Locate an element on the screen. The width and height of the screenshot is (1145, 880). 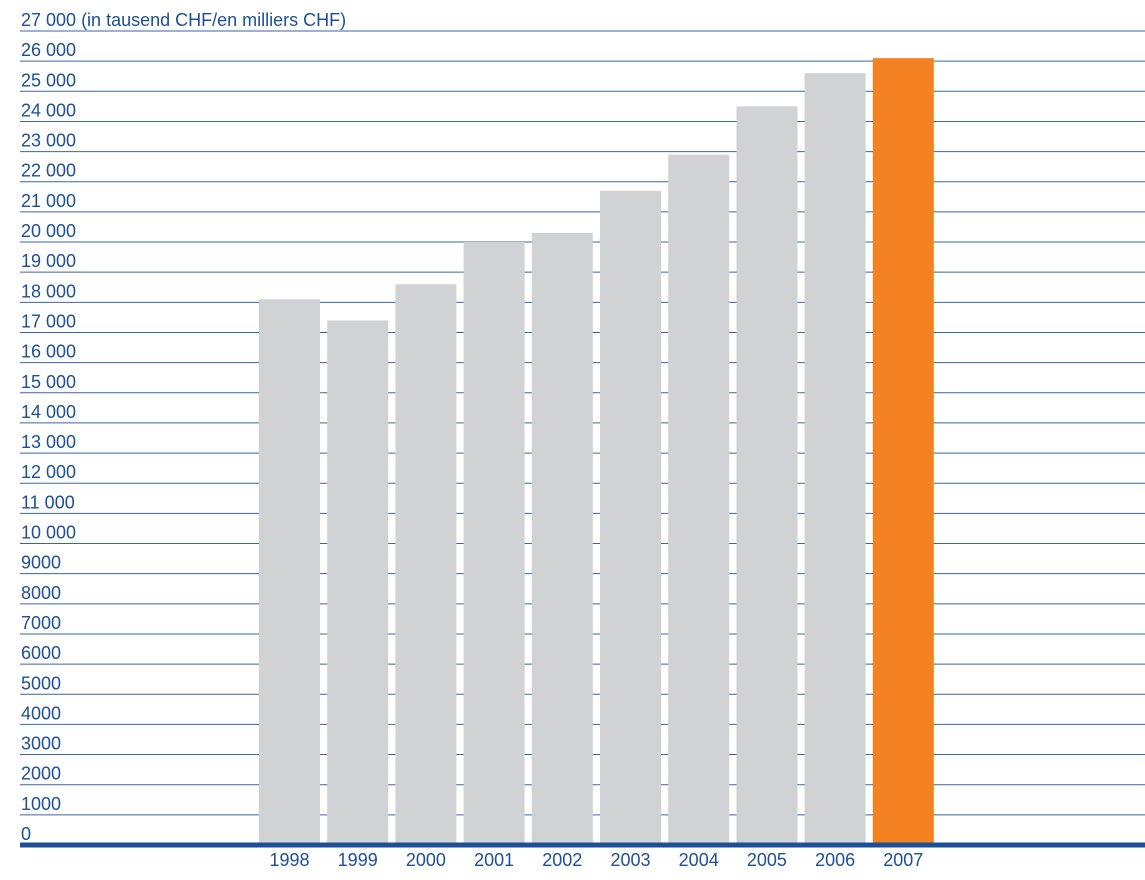
y-tick-label: 26 000 is located at coordinates (48, 50).